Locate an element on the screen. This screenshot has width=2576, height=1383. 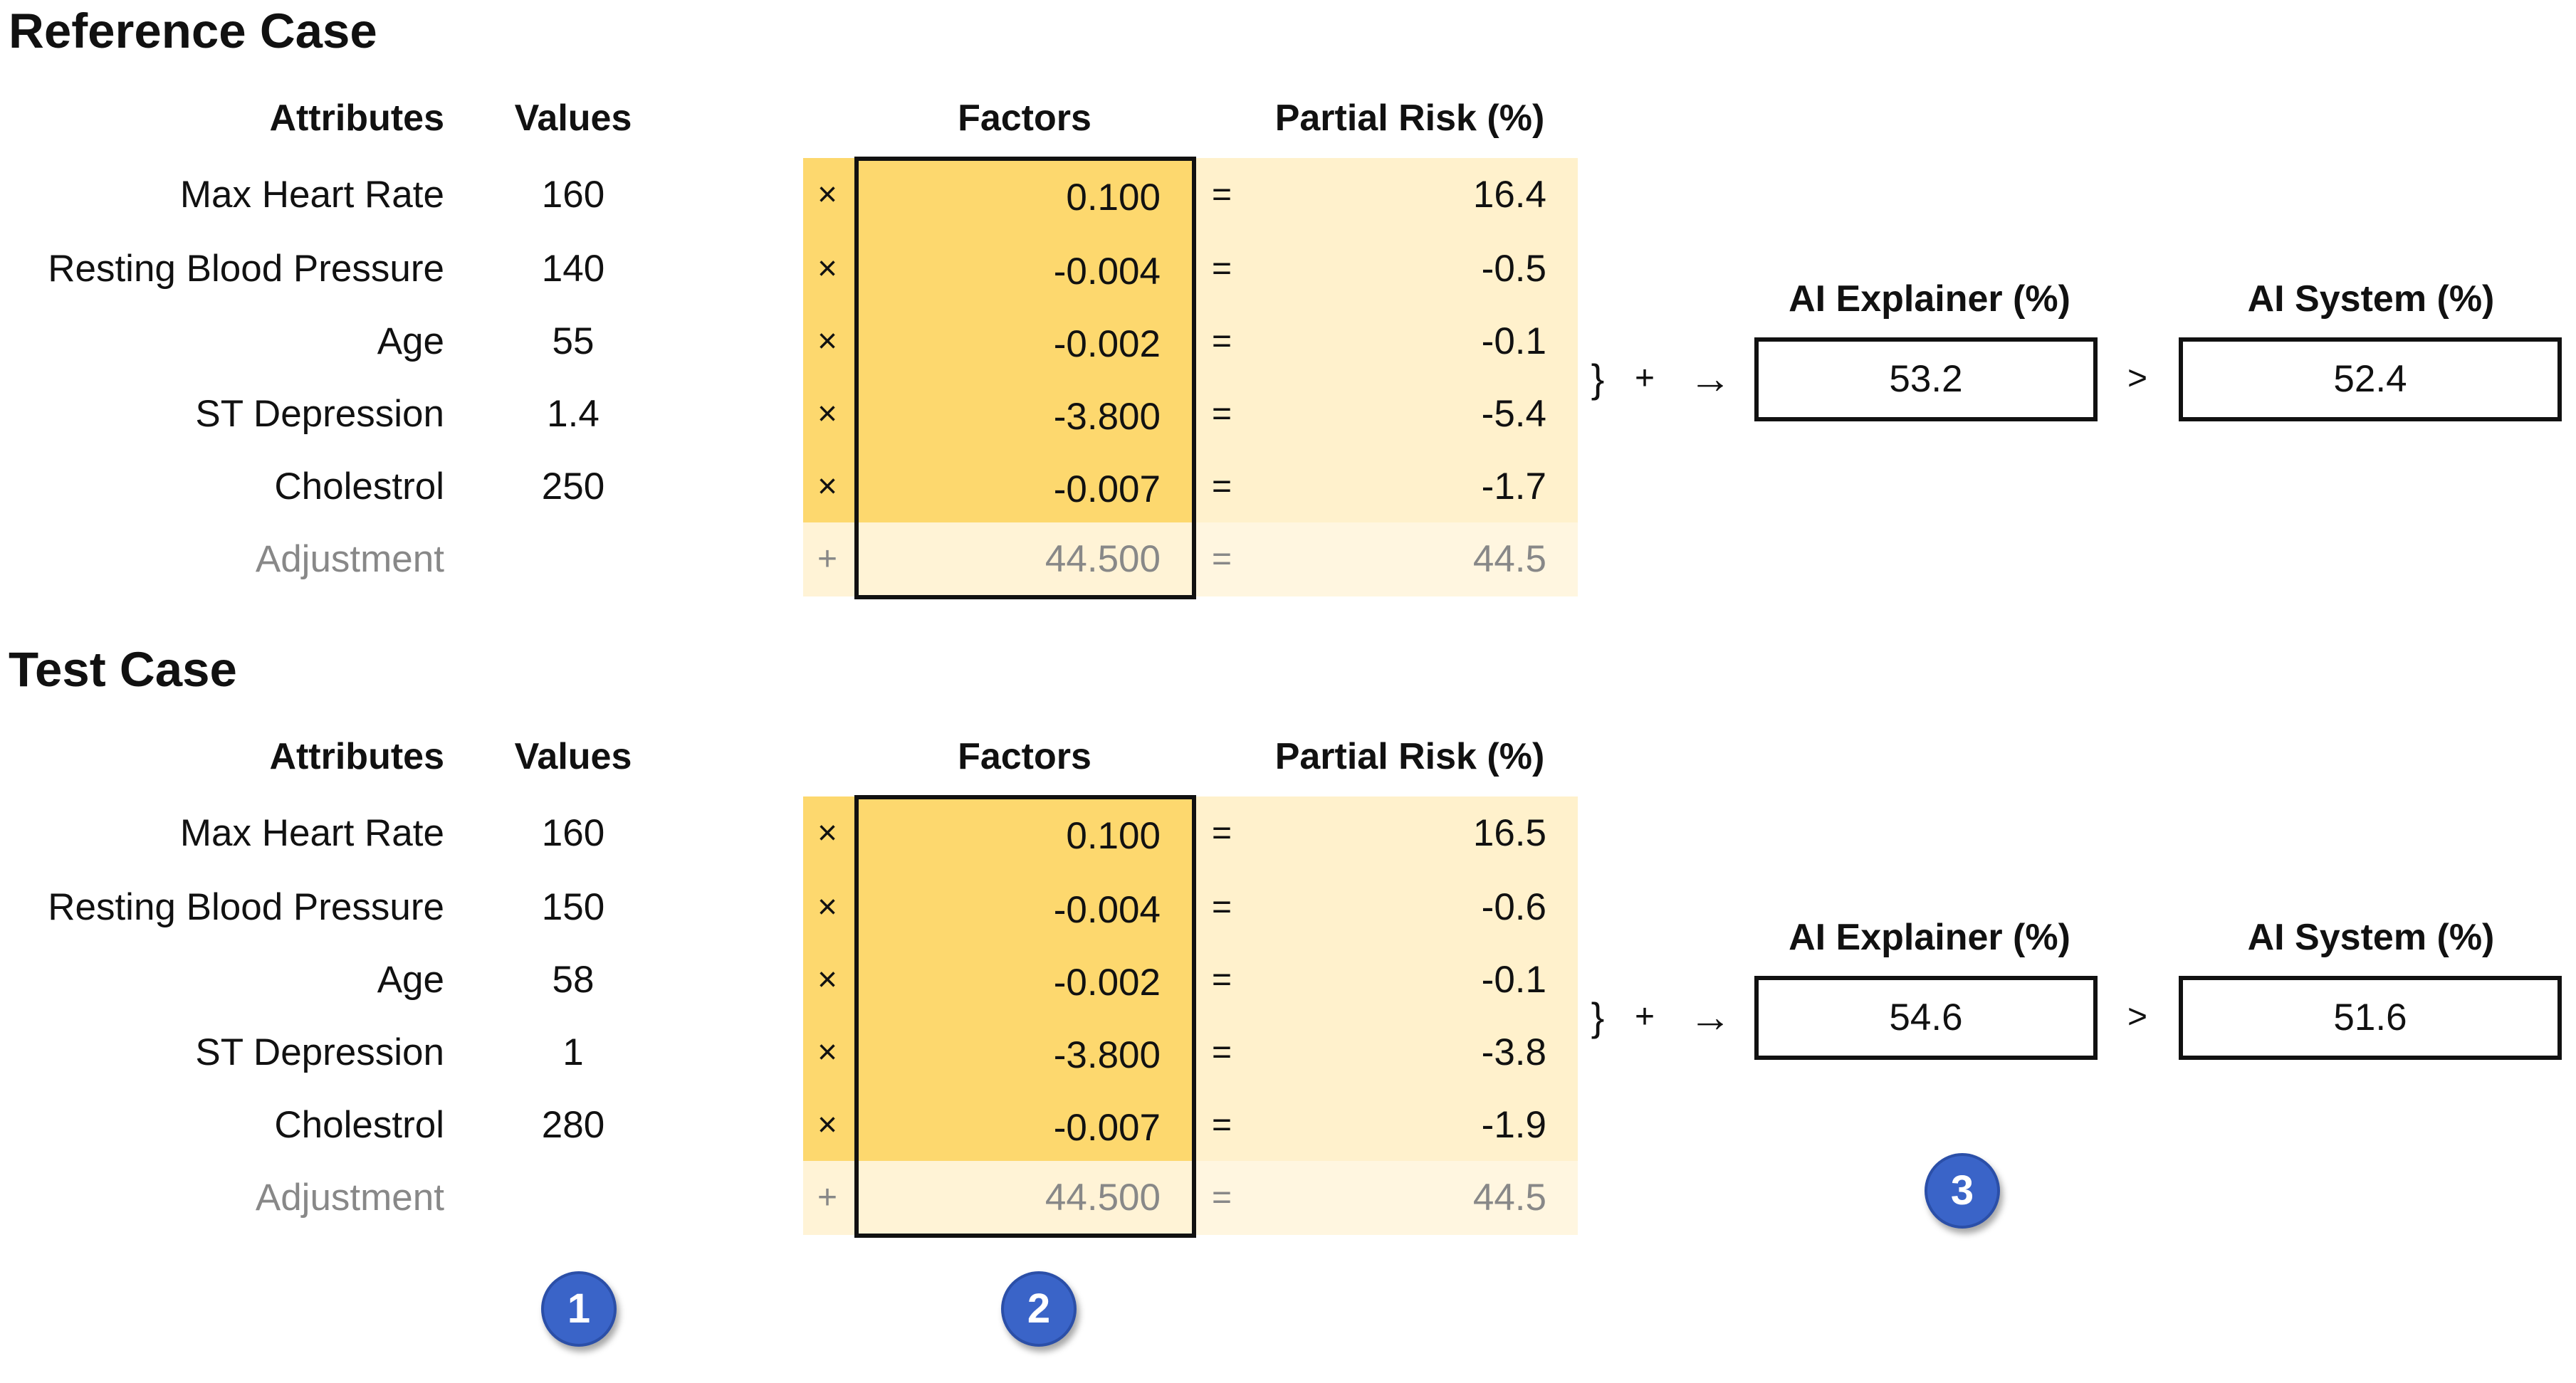
attribute-value: 150 is located at coordinates (573, 907).